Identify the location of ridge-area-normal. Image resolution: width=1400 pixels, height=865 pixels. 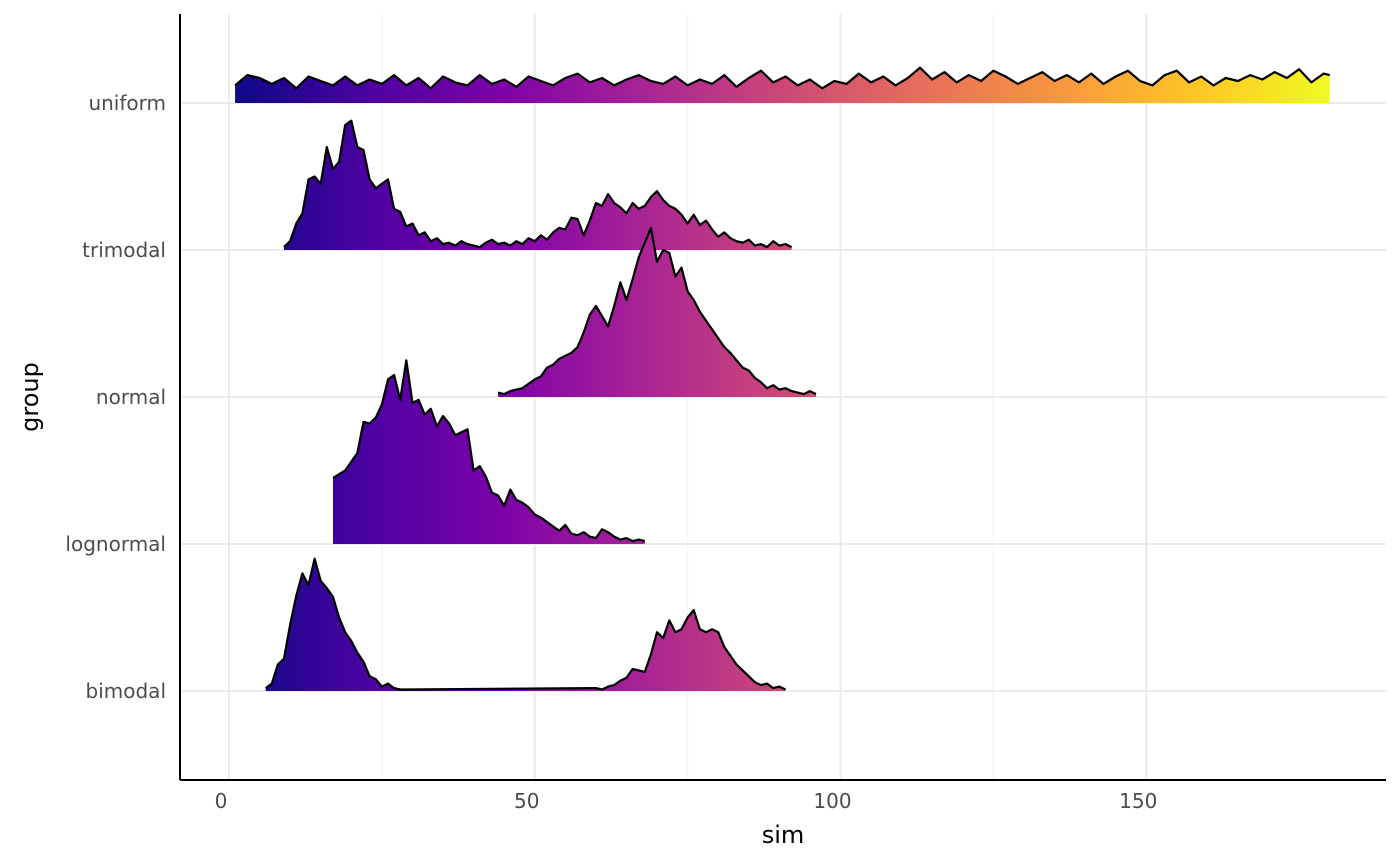
(657, 312).